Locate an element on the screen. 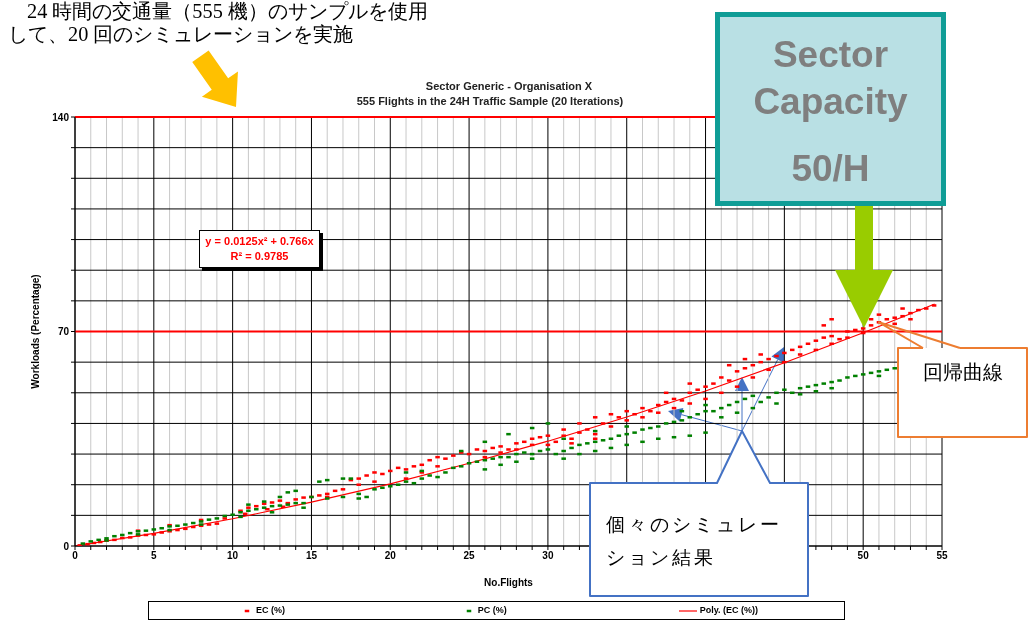 Image resolution: width=1030 pixels, height=621 pixels. text-box: Sector Capacity 50/H is located at coordinates (830, 109).